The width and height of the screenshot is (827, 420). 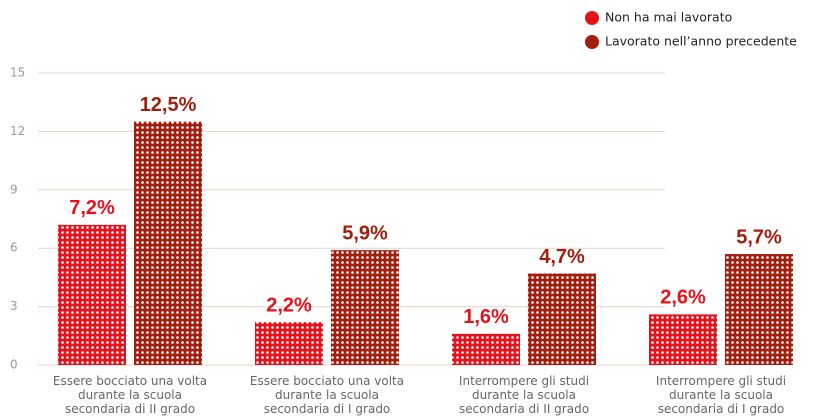 What do you see at coordinates (17, 73) in the screenshot?
I see `y-tick-label: 15` at bounding box center [17, 73].